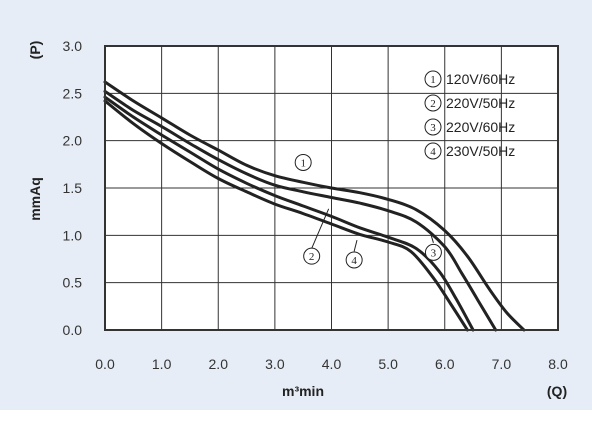  Describe the element at coordinates (480, 127) in the screenshot. I see `legend-entry-label: 220V/60Hz` at that location.